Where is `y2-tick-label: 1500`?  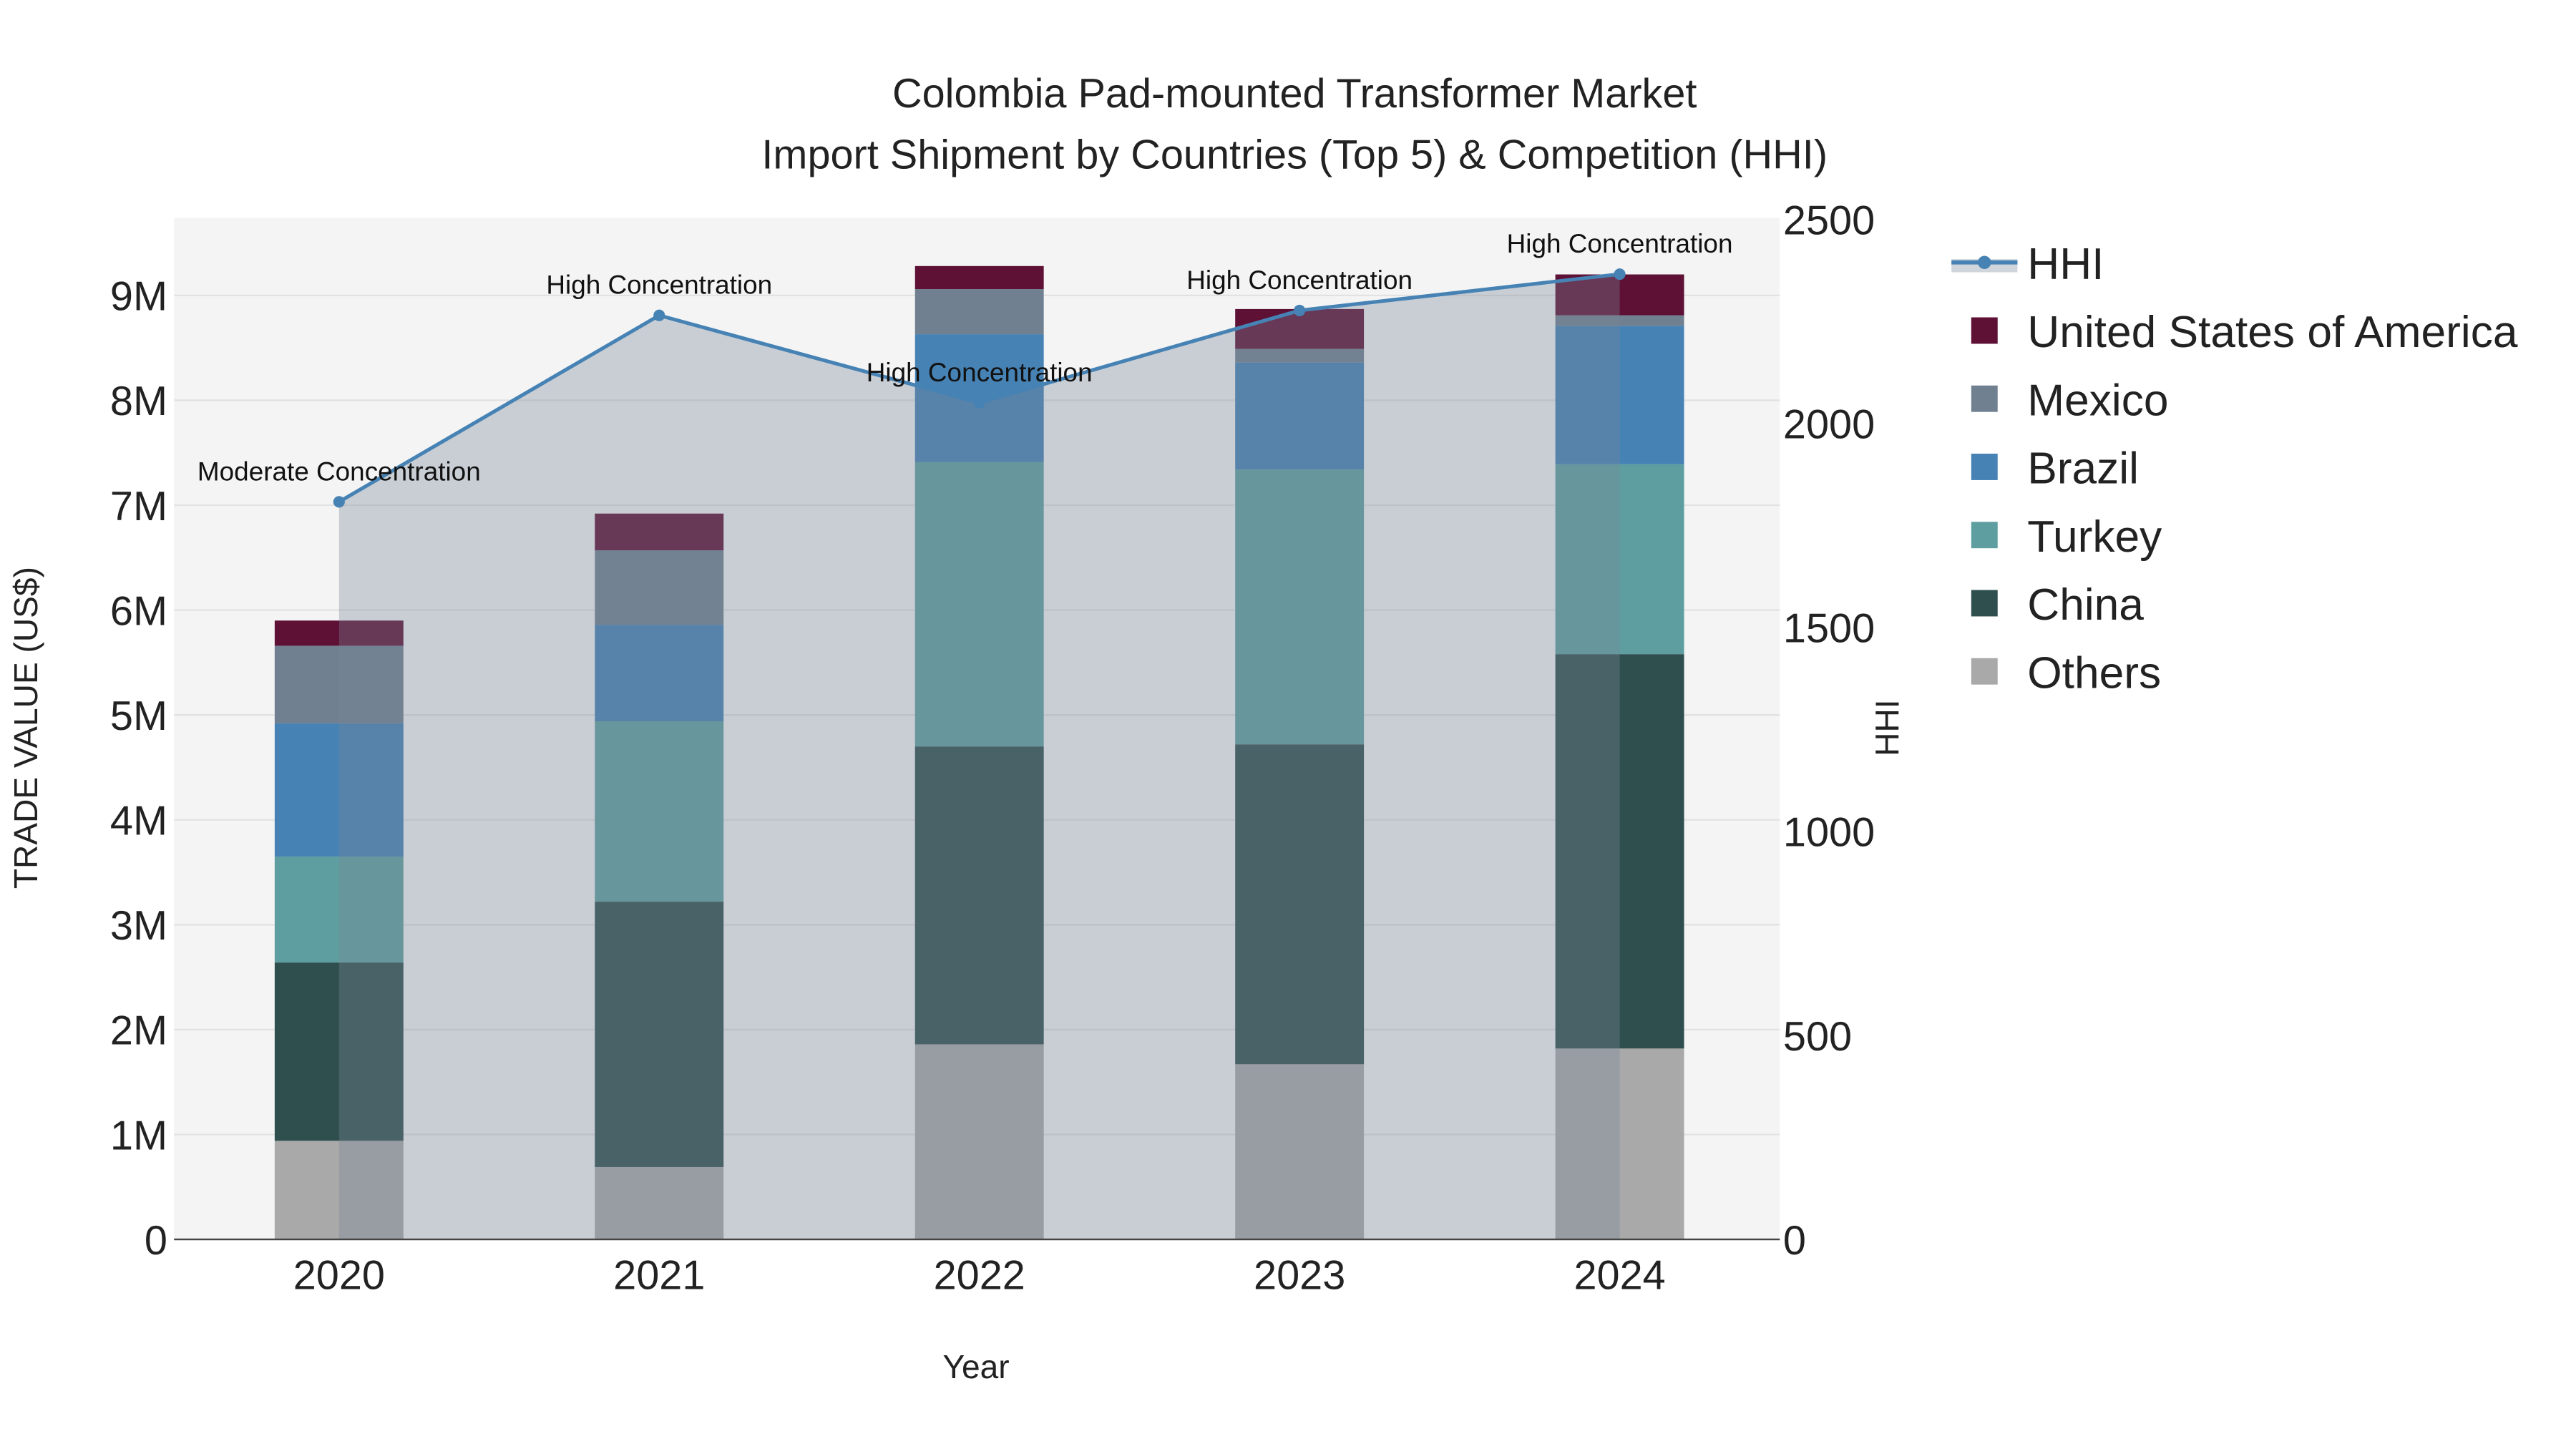 y2-tick-label: 1500 is located at coordinates (1829, 629).